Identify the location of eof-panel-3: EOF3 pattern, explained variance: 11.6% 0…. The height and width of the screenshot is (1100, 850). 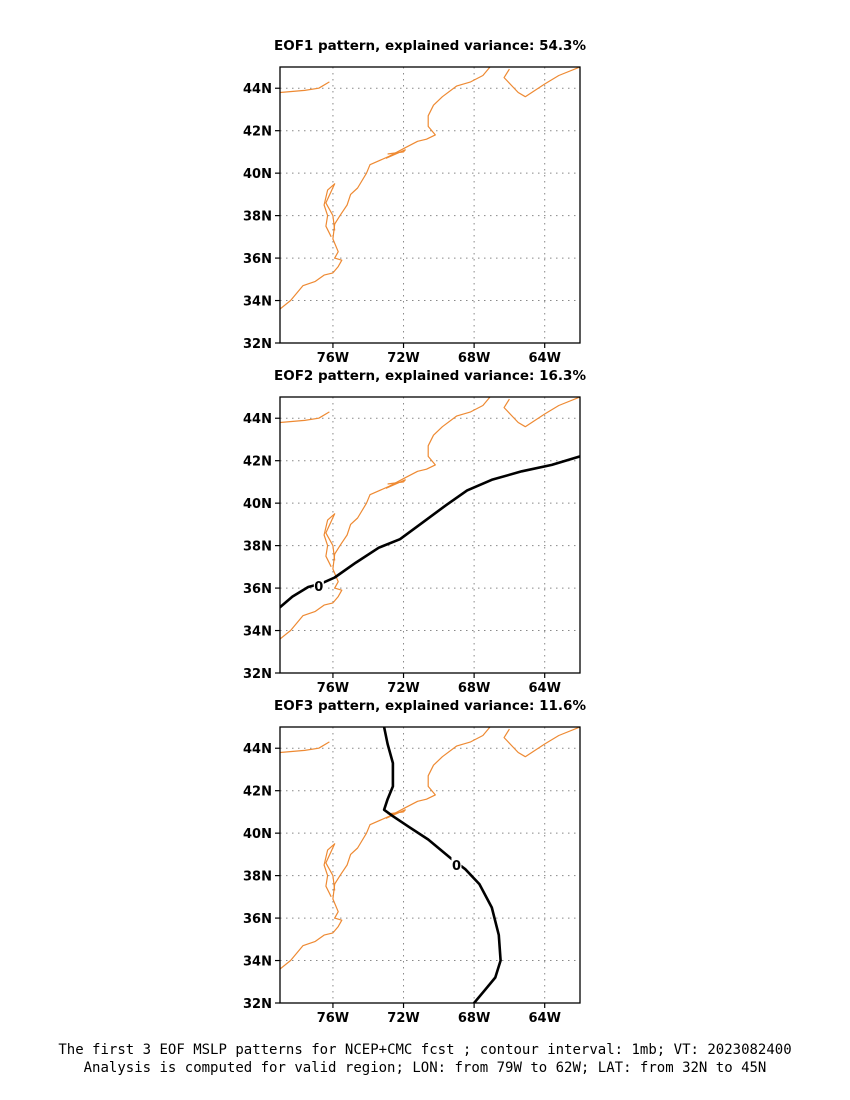
(414, 862).